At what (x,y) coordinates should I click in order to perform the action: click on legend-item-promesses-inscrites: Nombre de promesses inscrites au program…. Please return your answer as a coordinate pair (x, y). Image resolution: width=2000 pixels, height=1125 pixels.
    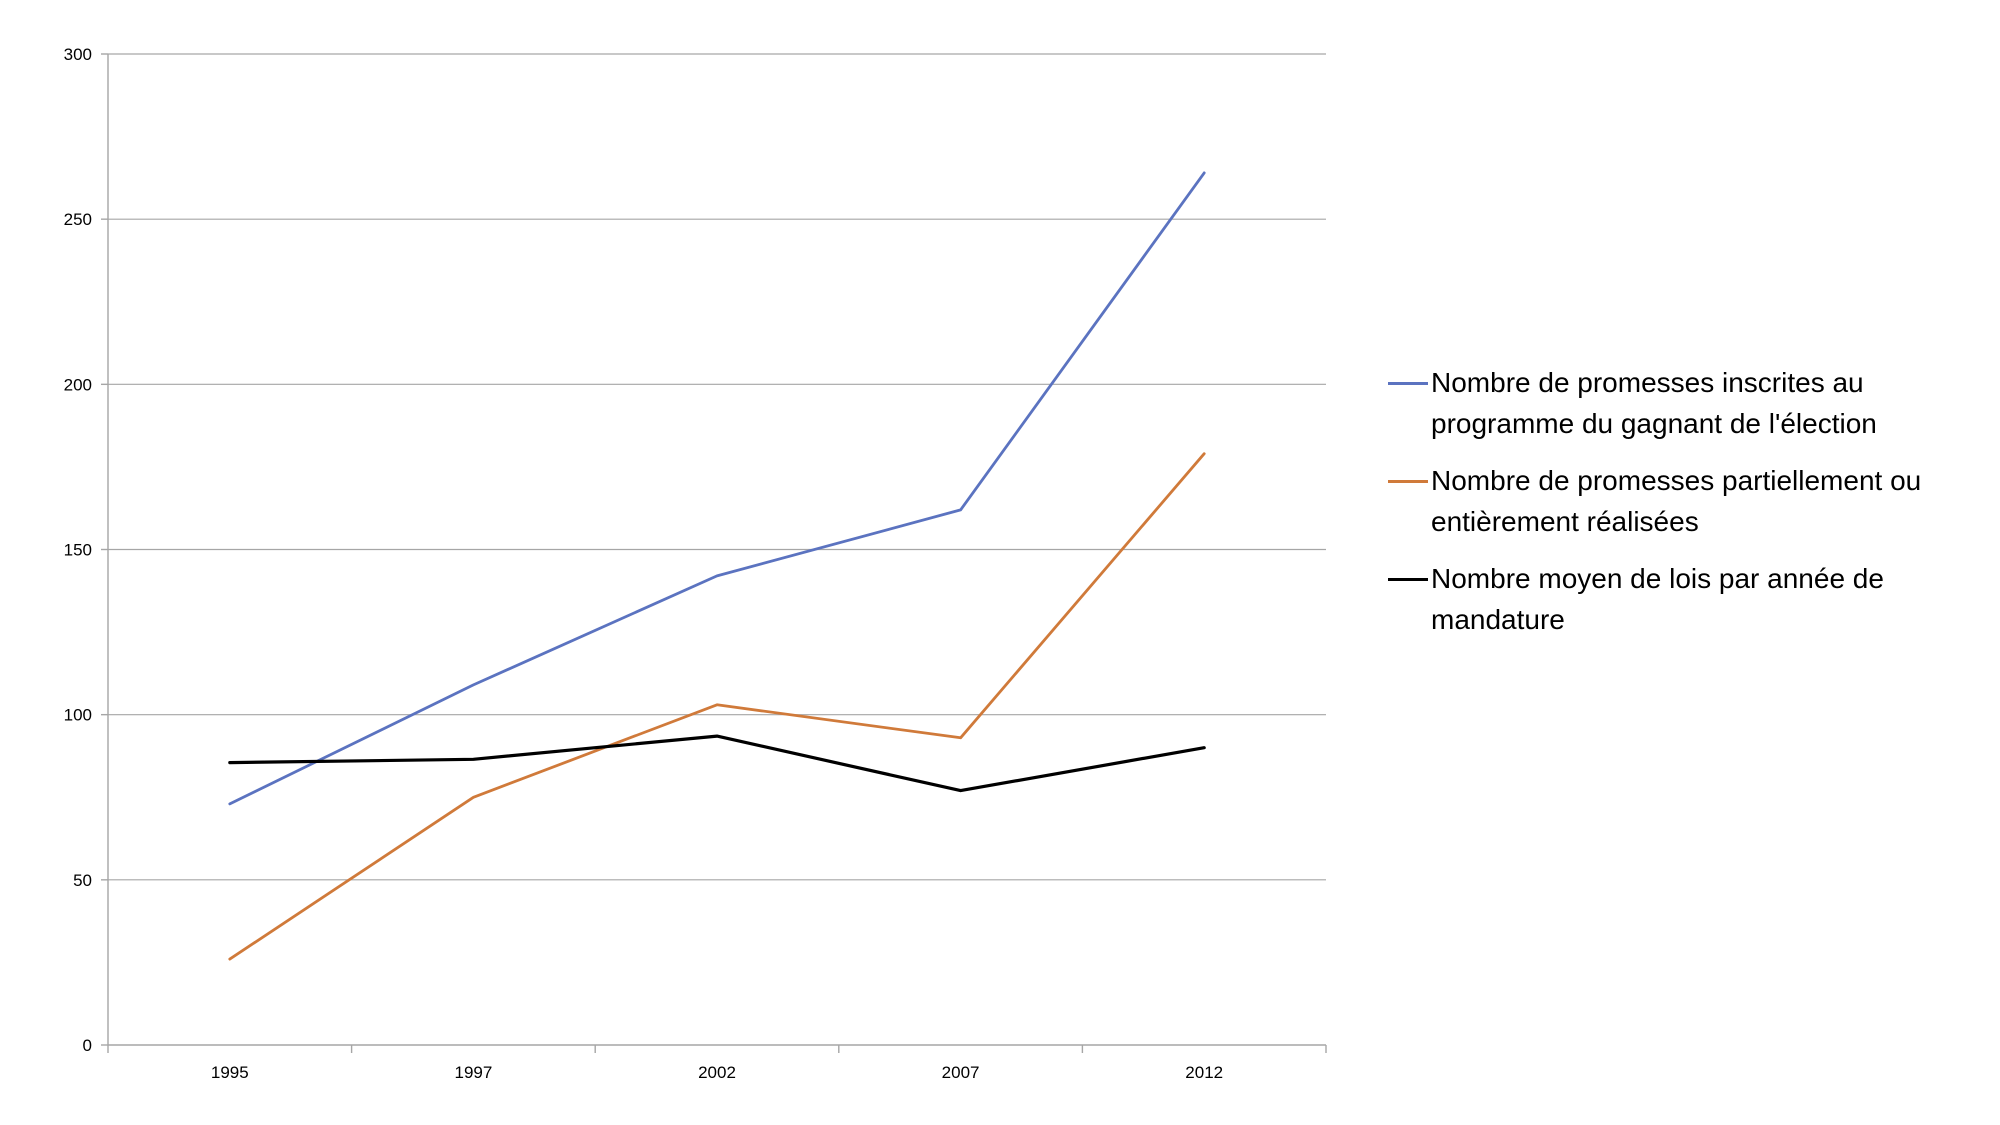
    Looking at the image, I should click on (1688, 403).